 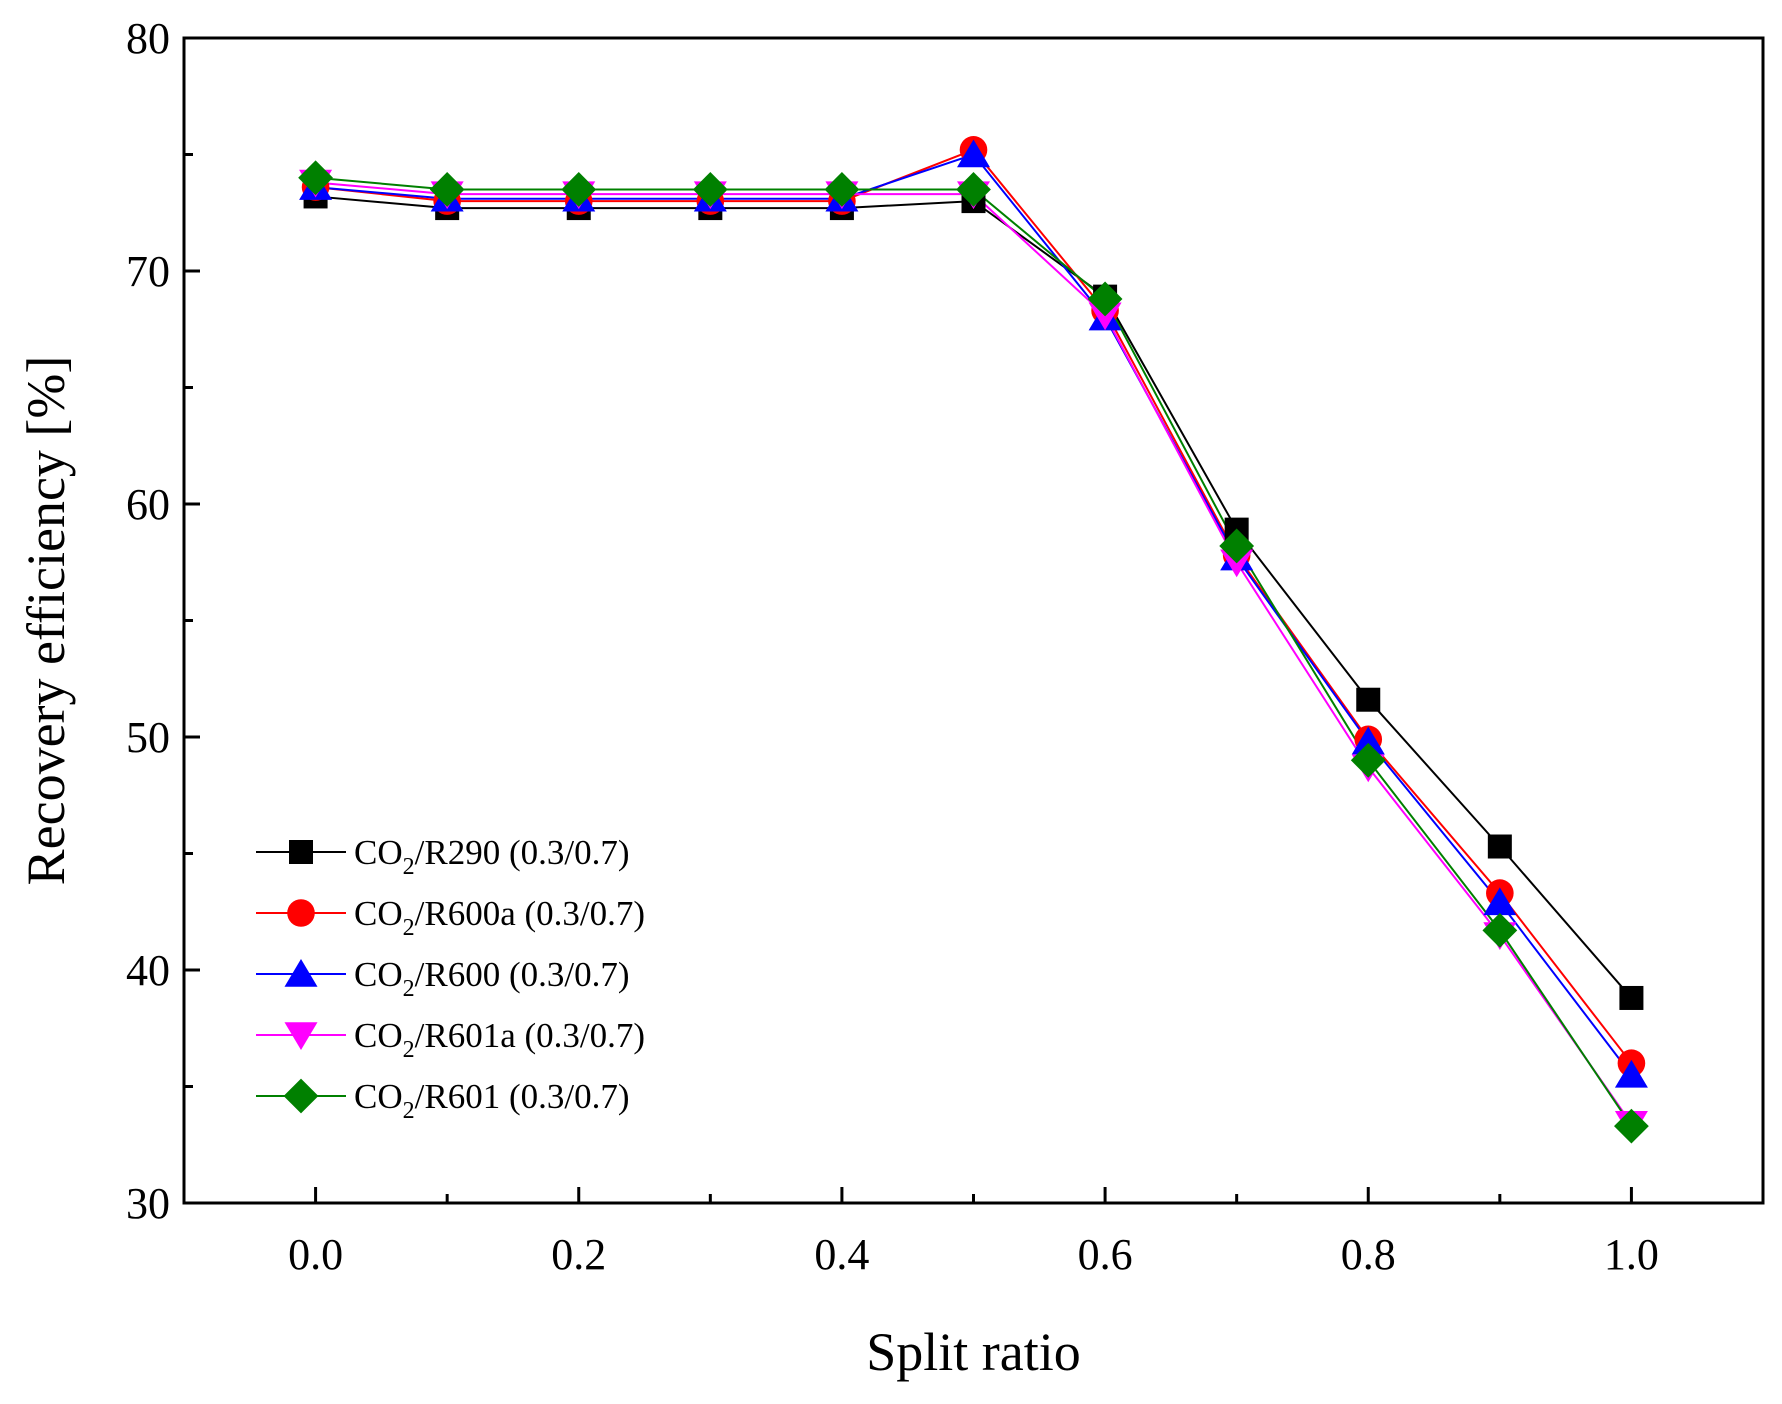 I want to click on legend-label: CO2/R600 (0.3/0.7), so click(x=491, y=978).